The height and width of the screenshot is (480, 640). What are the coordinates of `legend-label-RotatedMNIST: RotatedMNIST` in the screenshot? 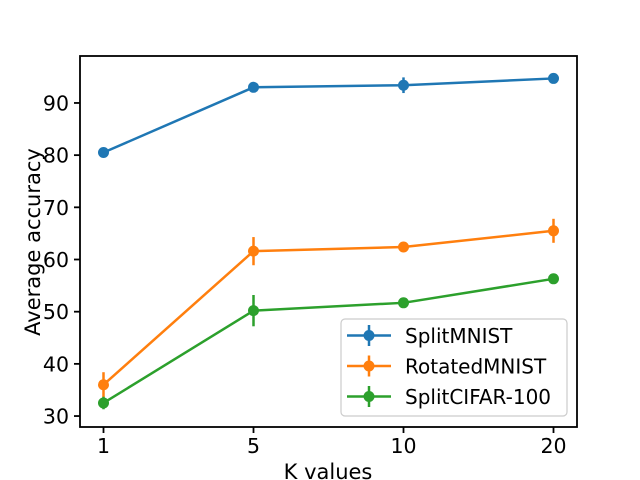 It's located at (476, 367).